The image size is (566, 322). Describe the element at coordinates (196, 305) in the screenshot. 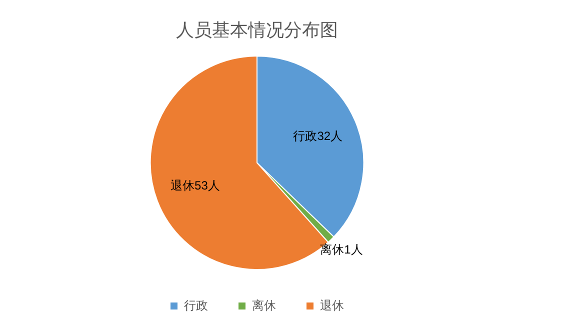

I see `legend-label: 行政` at that location.